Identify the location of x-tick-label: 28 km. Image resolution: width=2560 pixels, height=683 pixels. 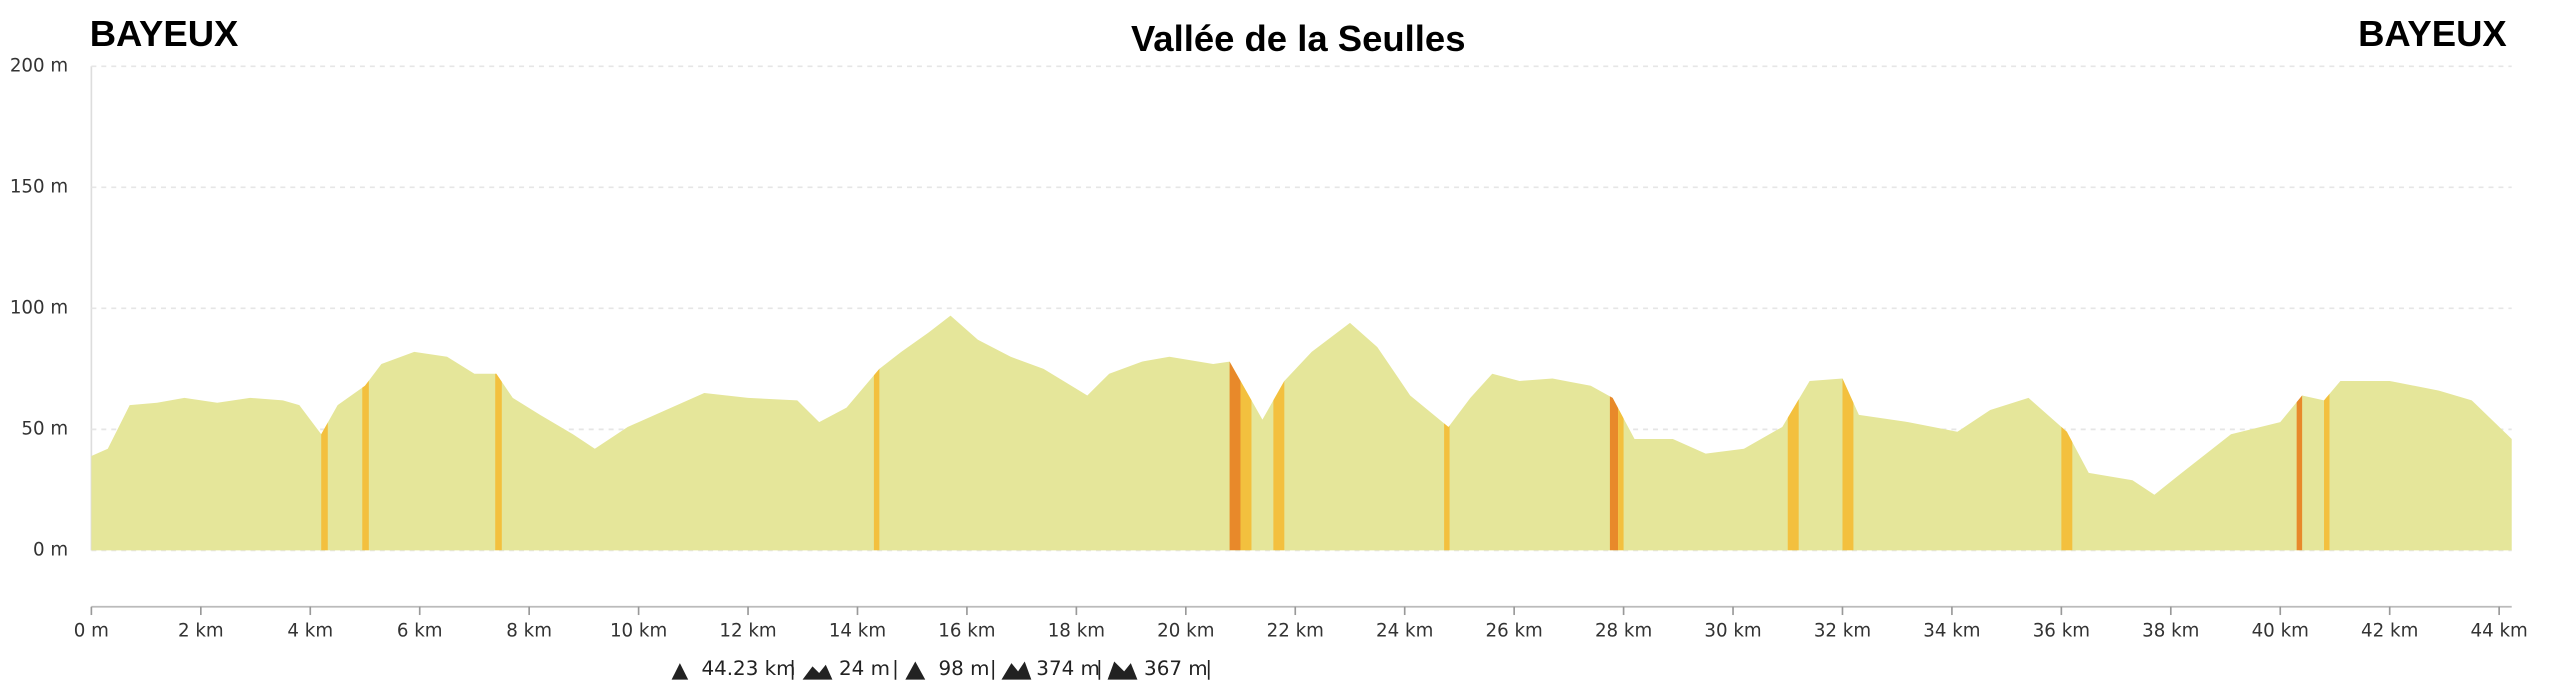
(1623, 631).